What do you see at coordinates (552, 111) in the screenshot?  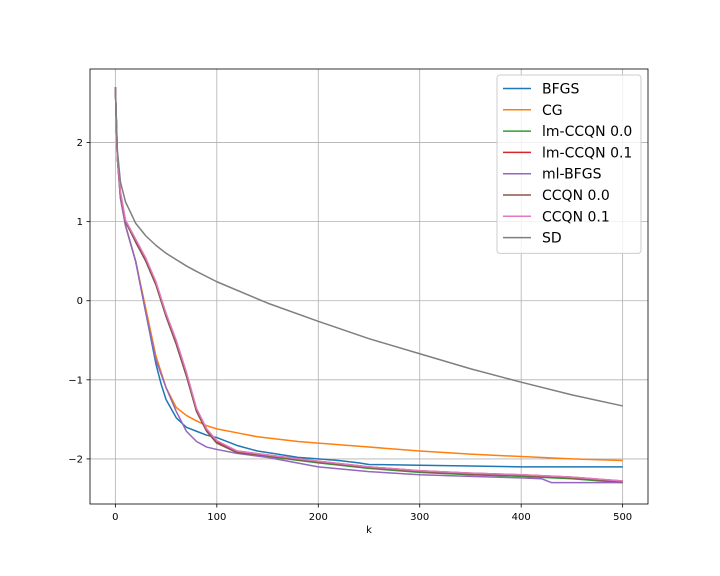 I see `legend-label: CG` at bounding box center [552, 111].